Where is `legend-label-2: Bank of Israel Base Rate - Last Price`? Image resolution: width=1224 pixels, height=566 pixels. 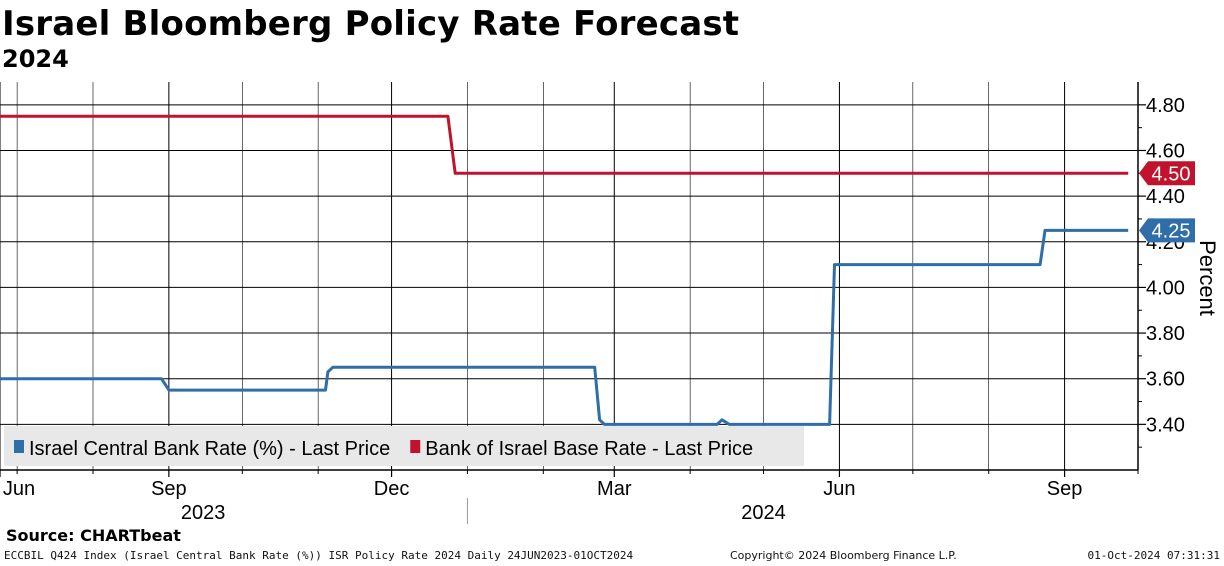
legend-label-2: Bank of Israel Base Rate - Last Price is located at coordinates (589, 449).